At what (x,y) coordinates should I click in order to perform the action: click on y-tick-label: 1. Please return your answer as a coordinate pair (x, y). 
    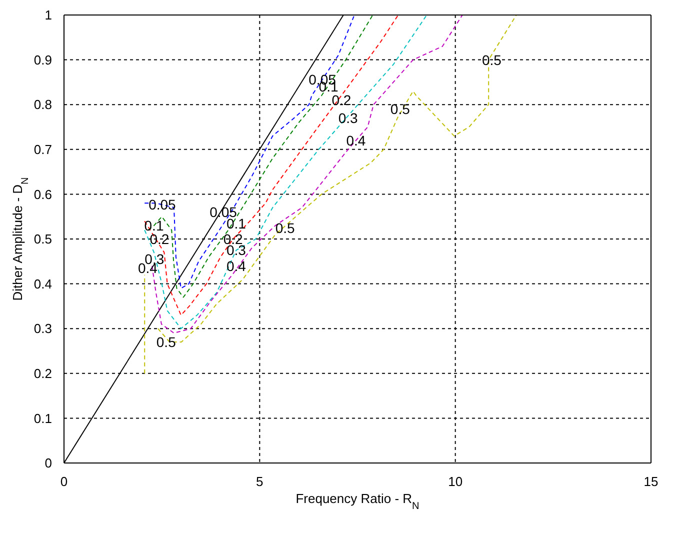
    Looking at the image, I should click on (48, 15).